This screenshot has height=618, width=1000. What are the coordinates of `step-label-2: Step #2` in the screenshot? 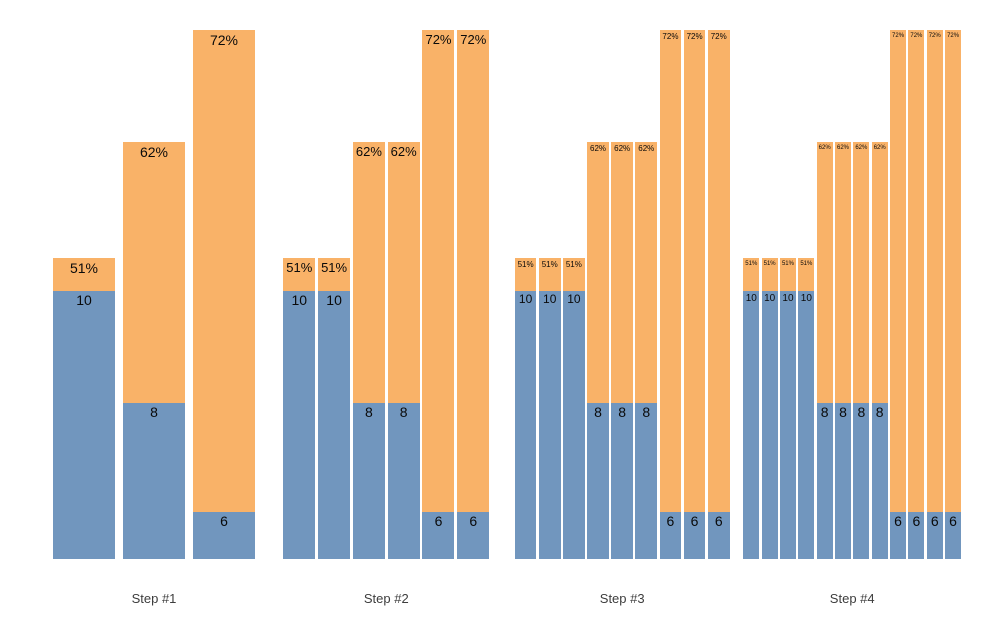 It's located at (386, 598).